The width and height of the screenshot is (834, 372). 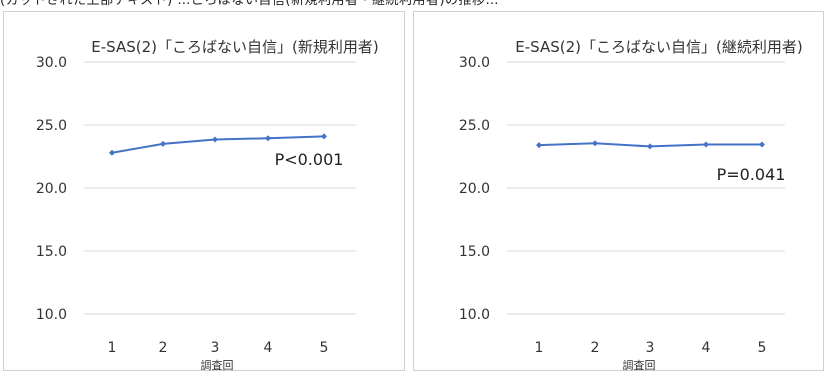 What do you see at coordinates (751, 174) in the screenshot?
I see `p-value-annotation: P=0.041` at bounding box center [751, 174].